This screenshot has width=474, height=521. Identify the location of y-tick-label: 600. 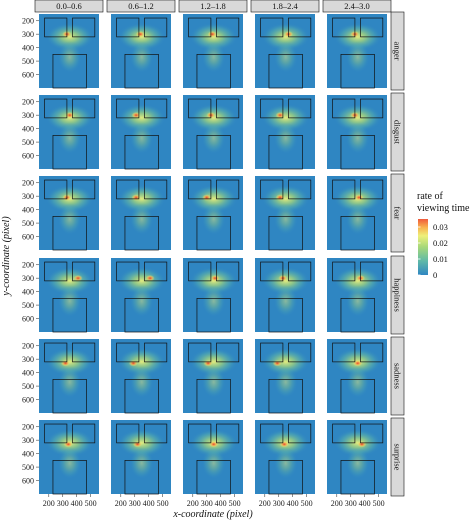
(28, 155).